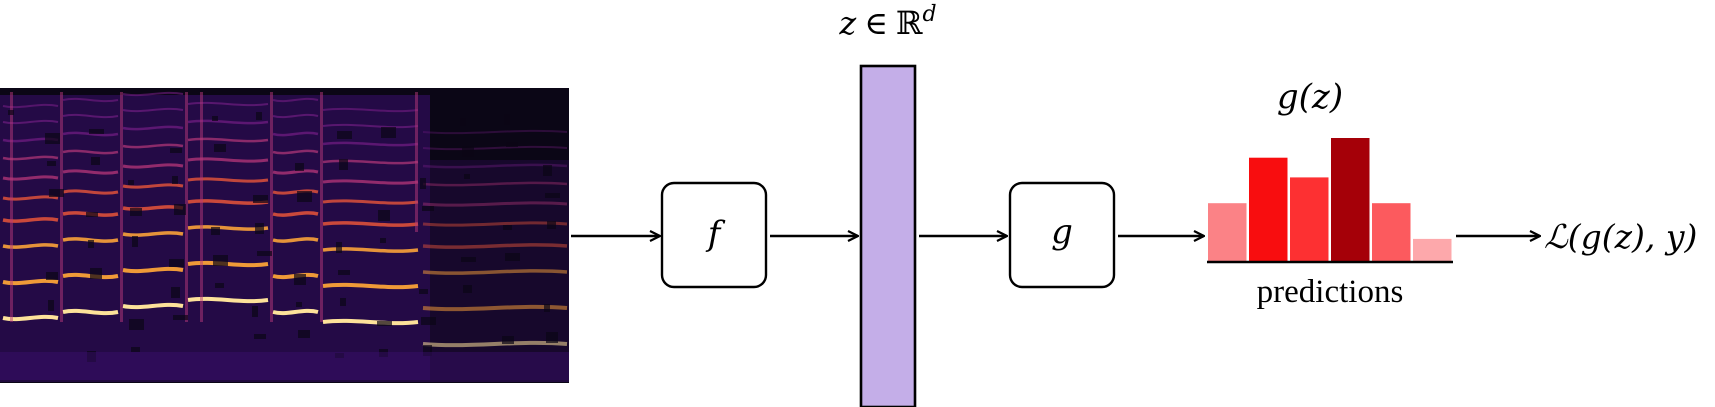 The image size is (1715, 407). Describe the element at coordinates (1330, 292) in the screenshot. I see `predictions-caption: predictions` at that location.